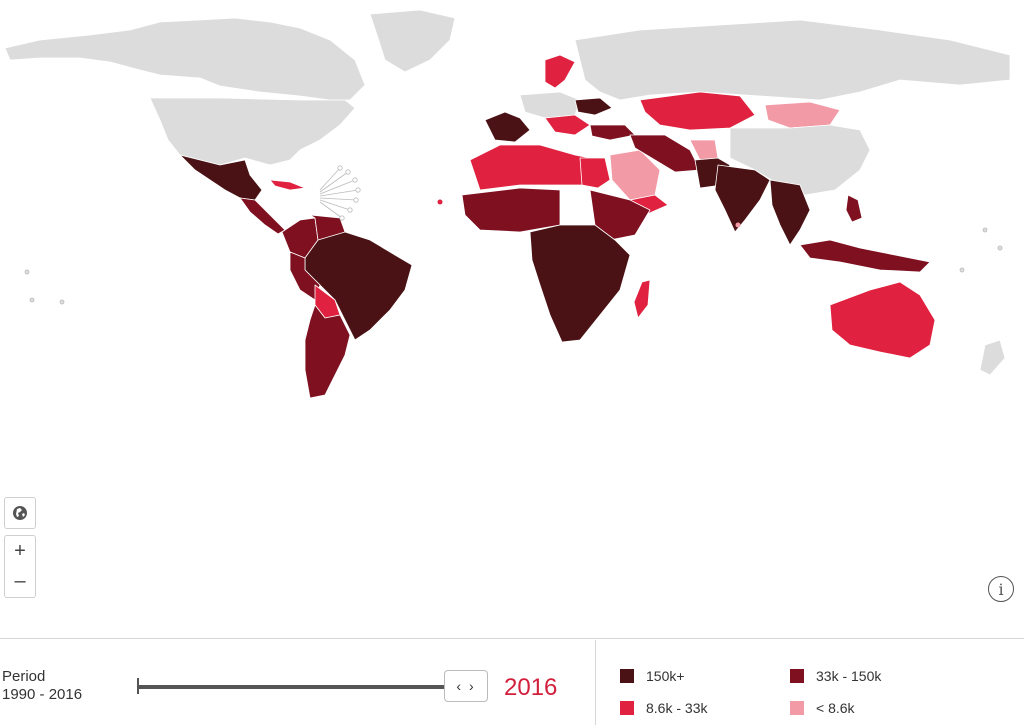  What do you see at coordinates (835, 708) in the screenshot?
I see `legend-label: < 8.6k` at bounding box center [835, 708].